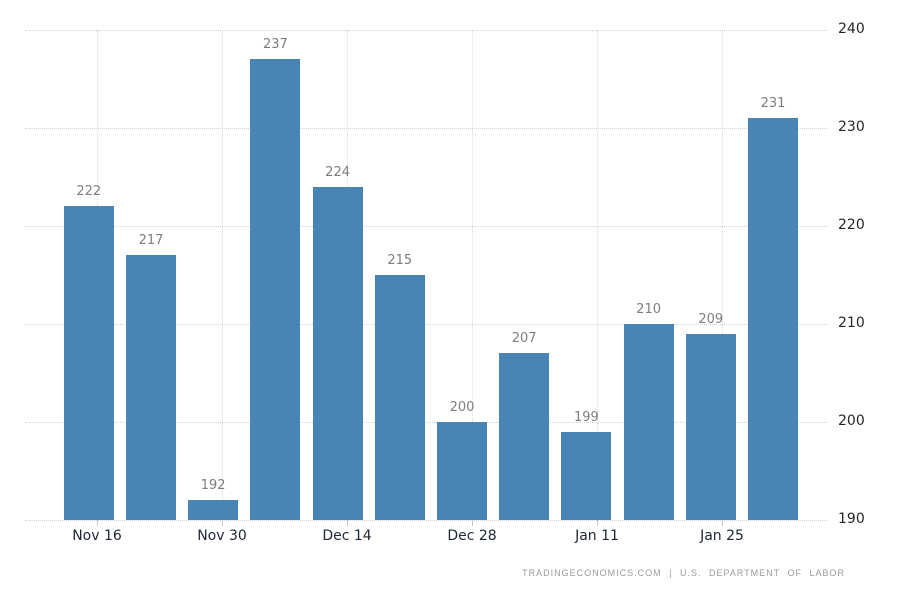 This screenshot has height=600, width=900. What do you see at coordinates (97, 536) in the screenshot?
I see `x-axis-label: Nov 16` at bounding box center [97, 536].